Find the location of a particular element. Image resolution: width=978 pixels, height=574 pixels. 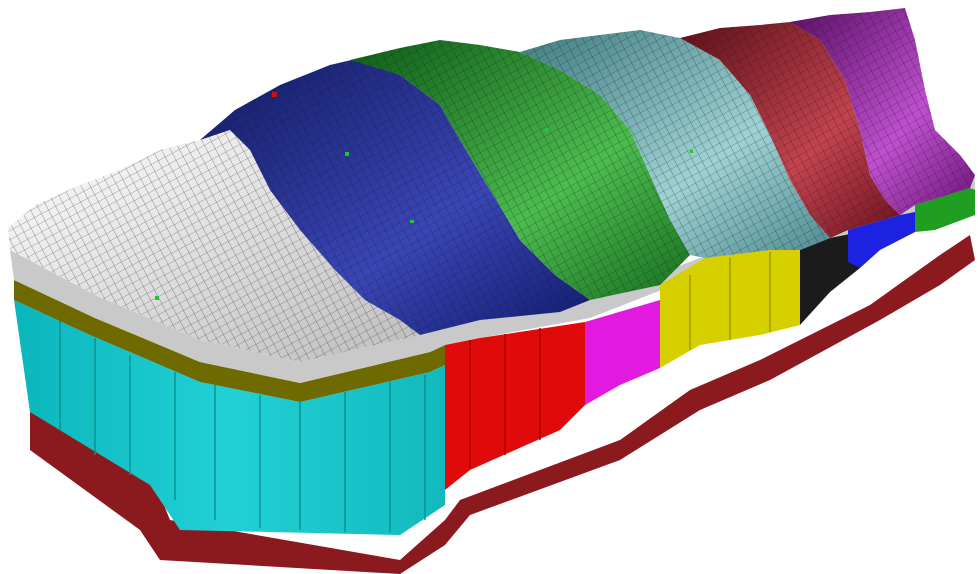

surface-maroon-mesh is located at coordinates (790, 130).